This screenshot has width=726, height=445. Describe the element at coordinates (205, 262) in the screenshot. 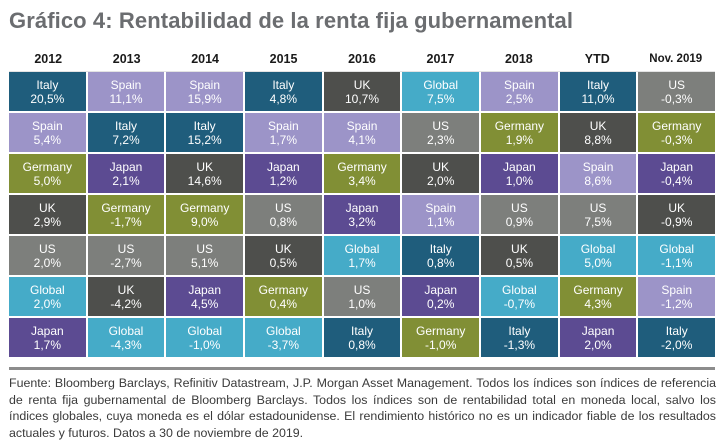

I see `cell-value: 5,1%` at that location.